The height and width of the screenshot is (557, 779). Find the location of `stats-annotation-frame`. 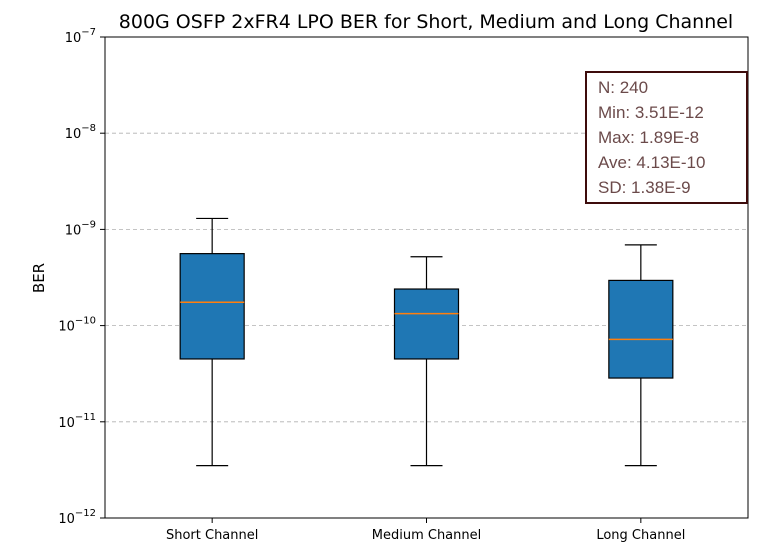

stats-annotation-frame is located at coordinates (666, 137).